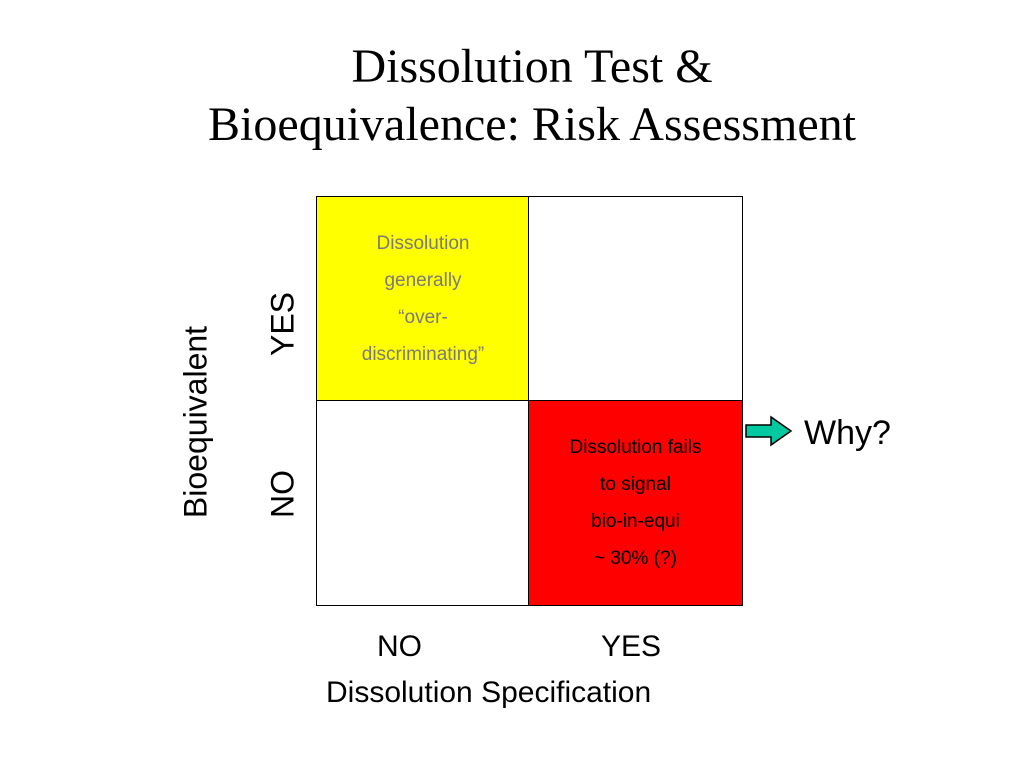  Describe the element at coordinates (635, 521) in the screenshot. I see `cell-text-line: bio-in-equi` at that location.